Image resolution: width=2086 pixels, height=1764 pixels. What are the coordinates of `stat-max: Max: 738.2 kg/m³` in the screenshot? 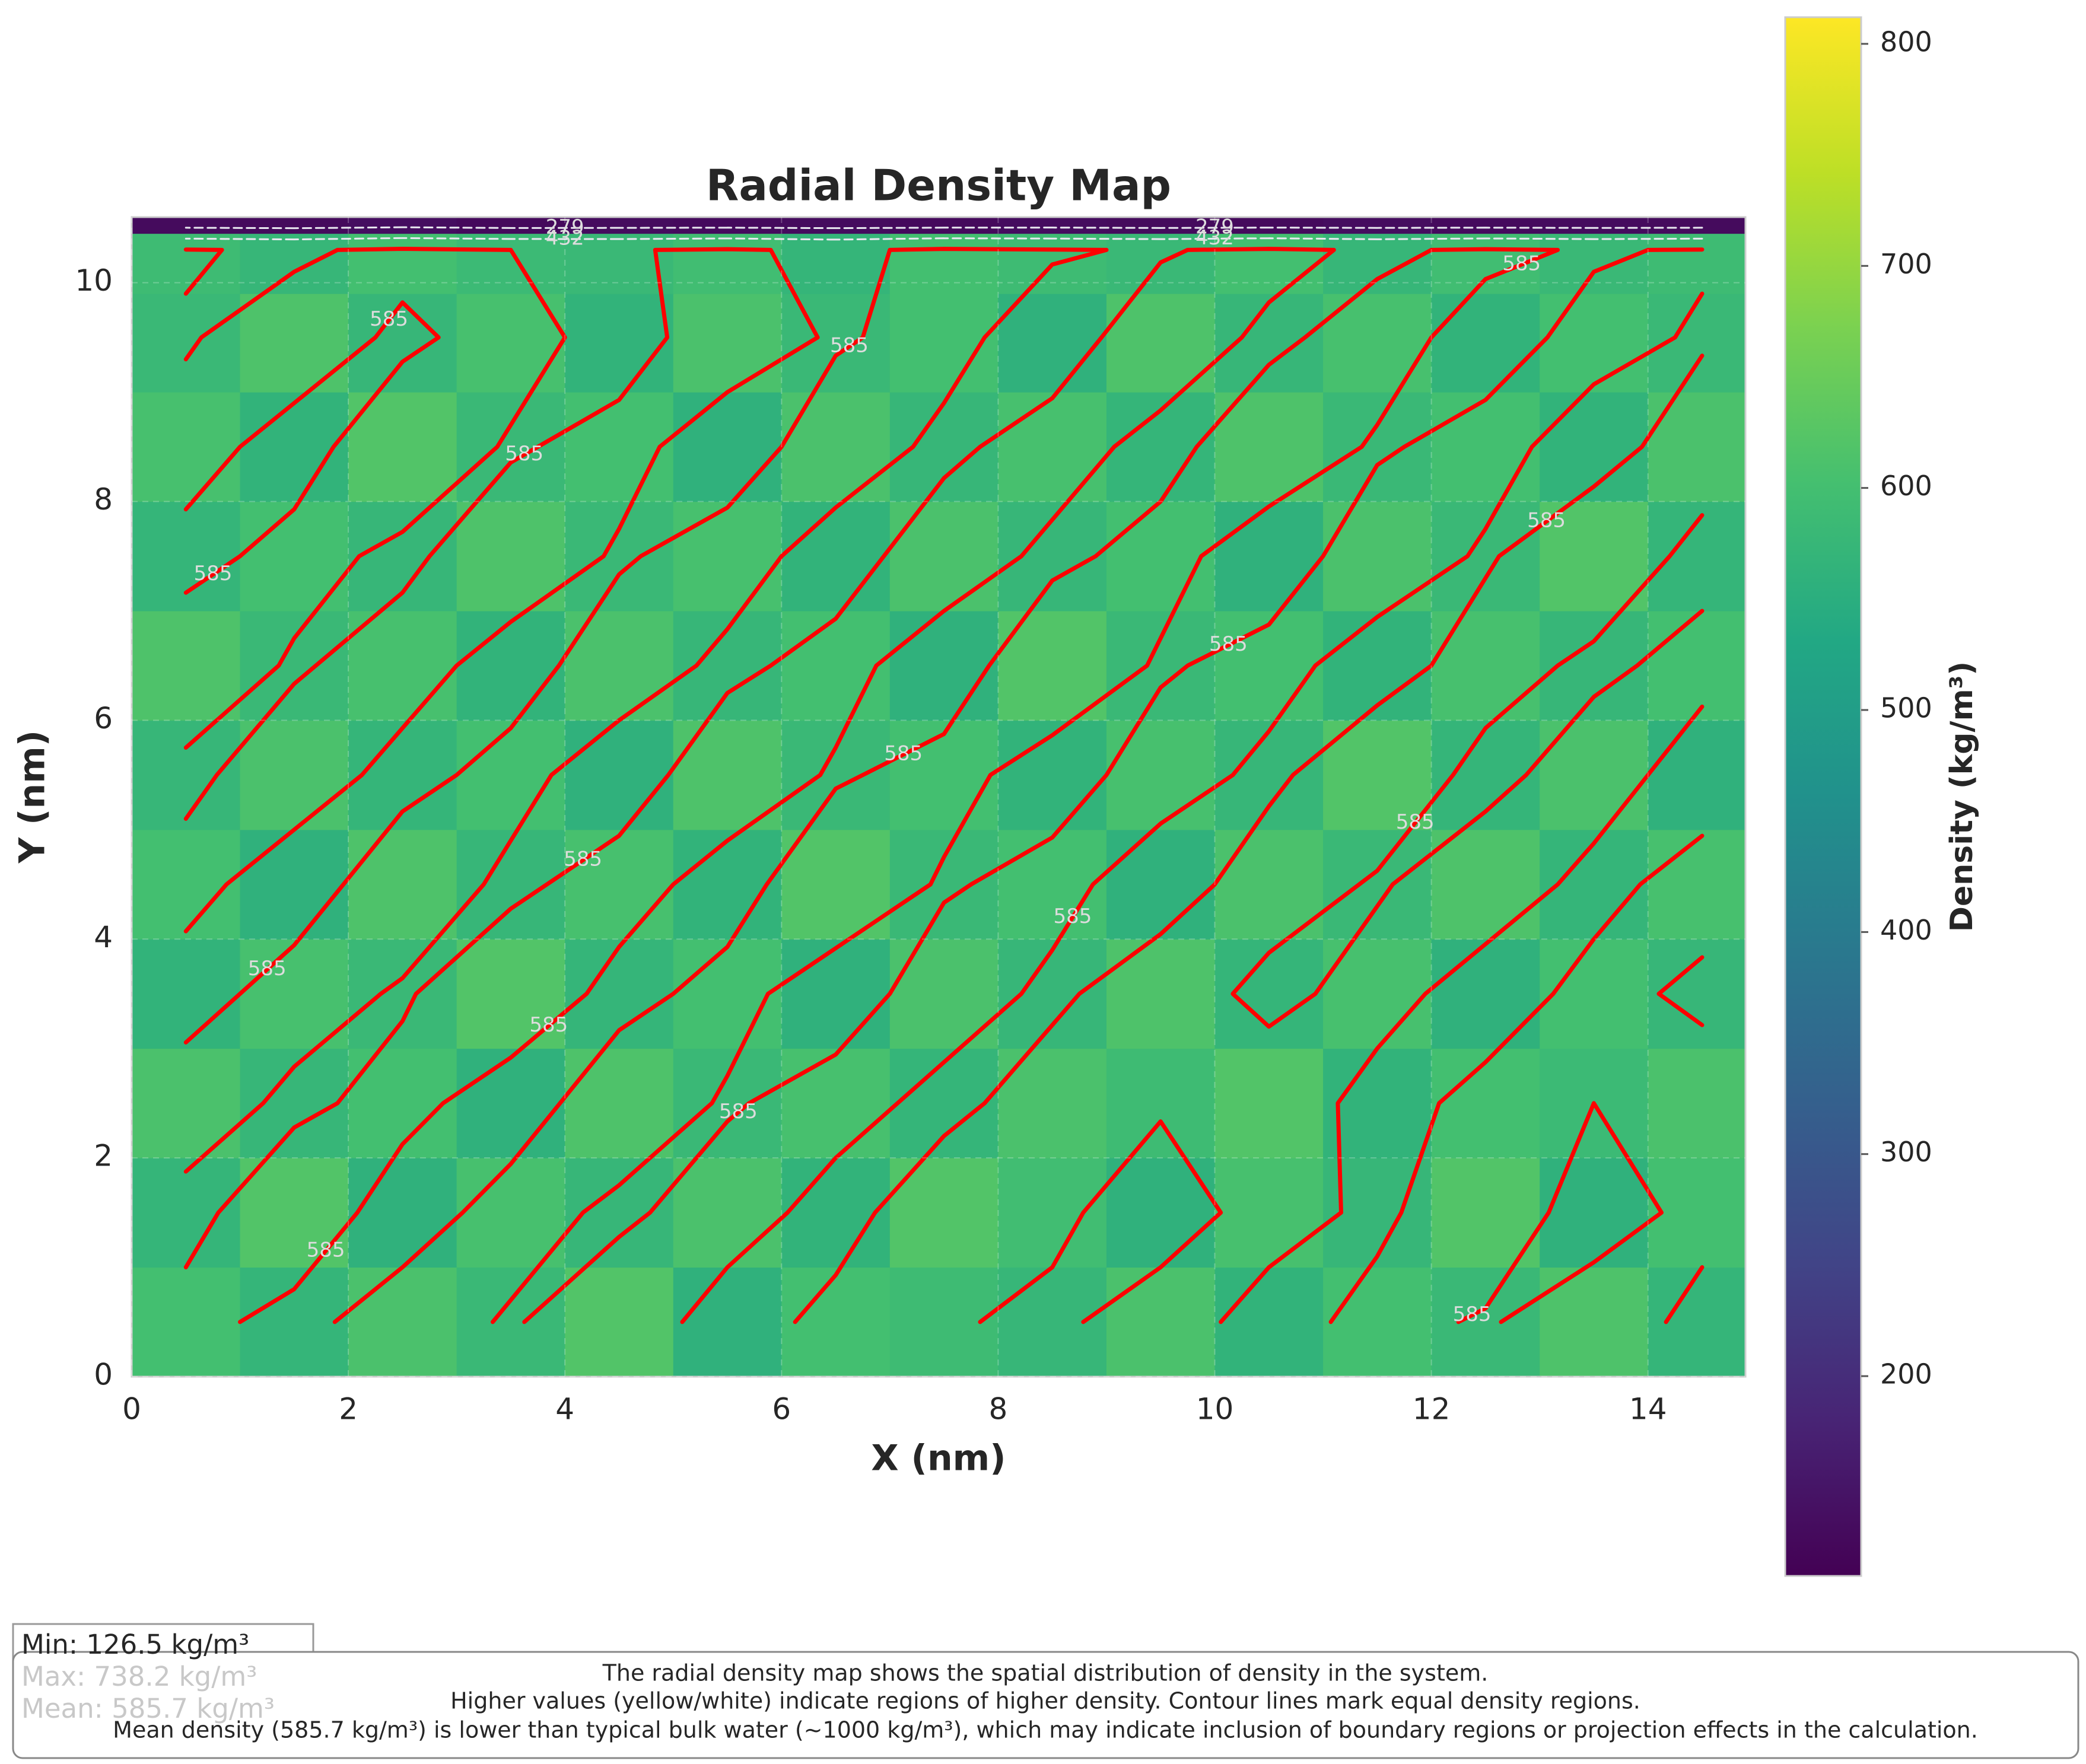 It's located at (139, 1676).